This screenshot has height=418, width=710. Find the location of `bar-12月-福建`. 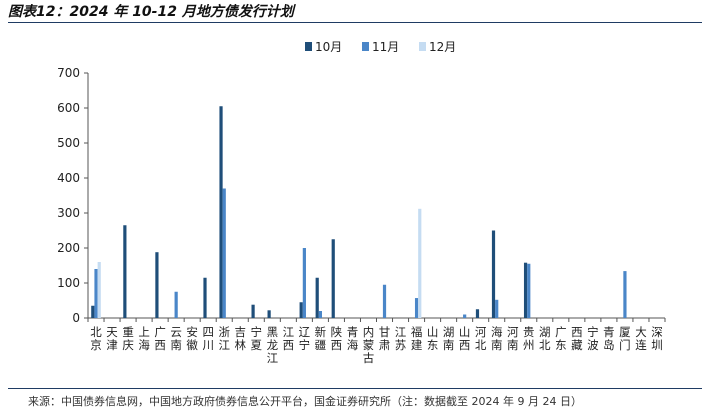

bar-12月-福建 is located at coordinates (420, 263).